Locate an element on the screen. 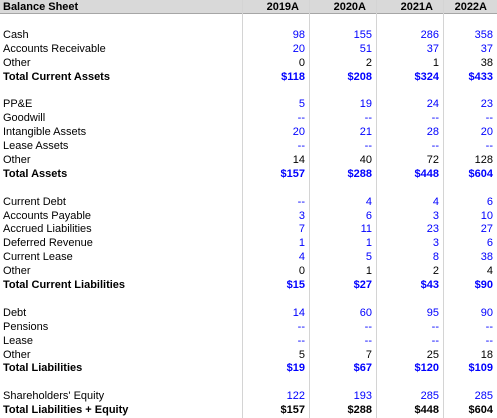 This screenshot has width=497, height=418. cell-value: 98 is located at coordinates (298, 34).